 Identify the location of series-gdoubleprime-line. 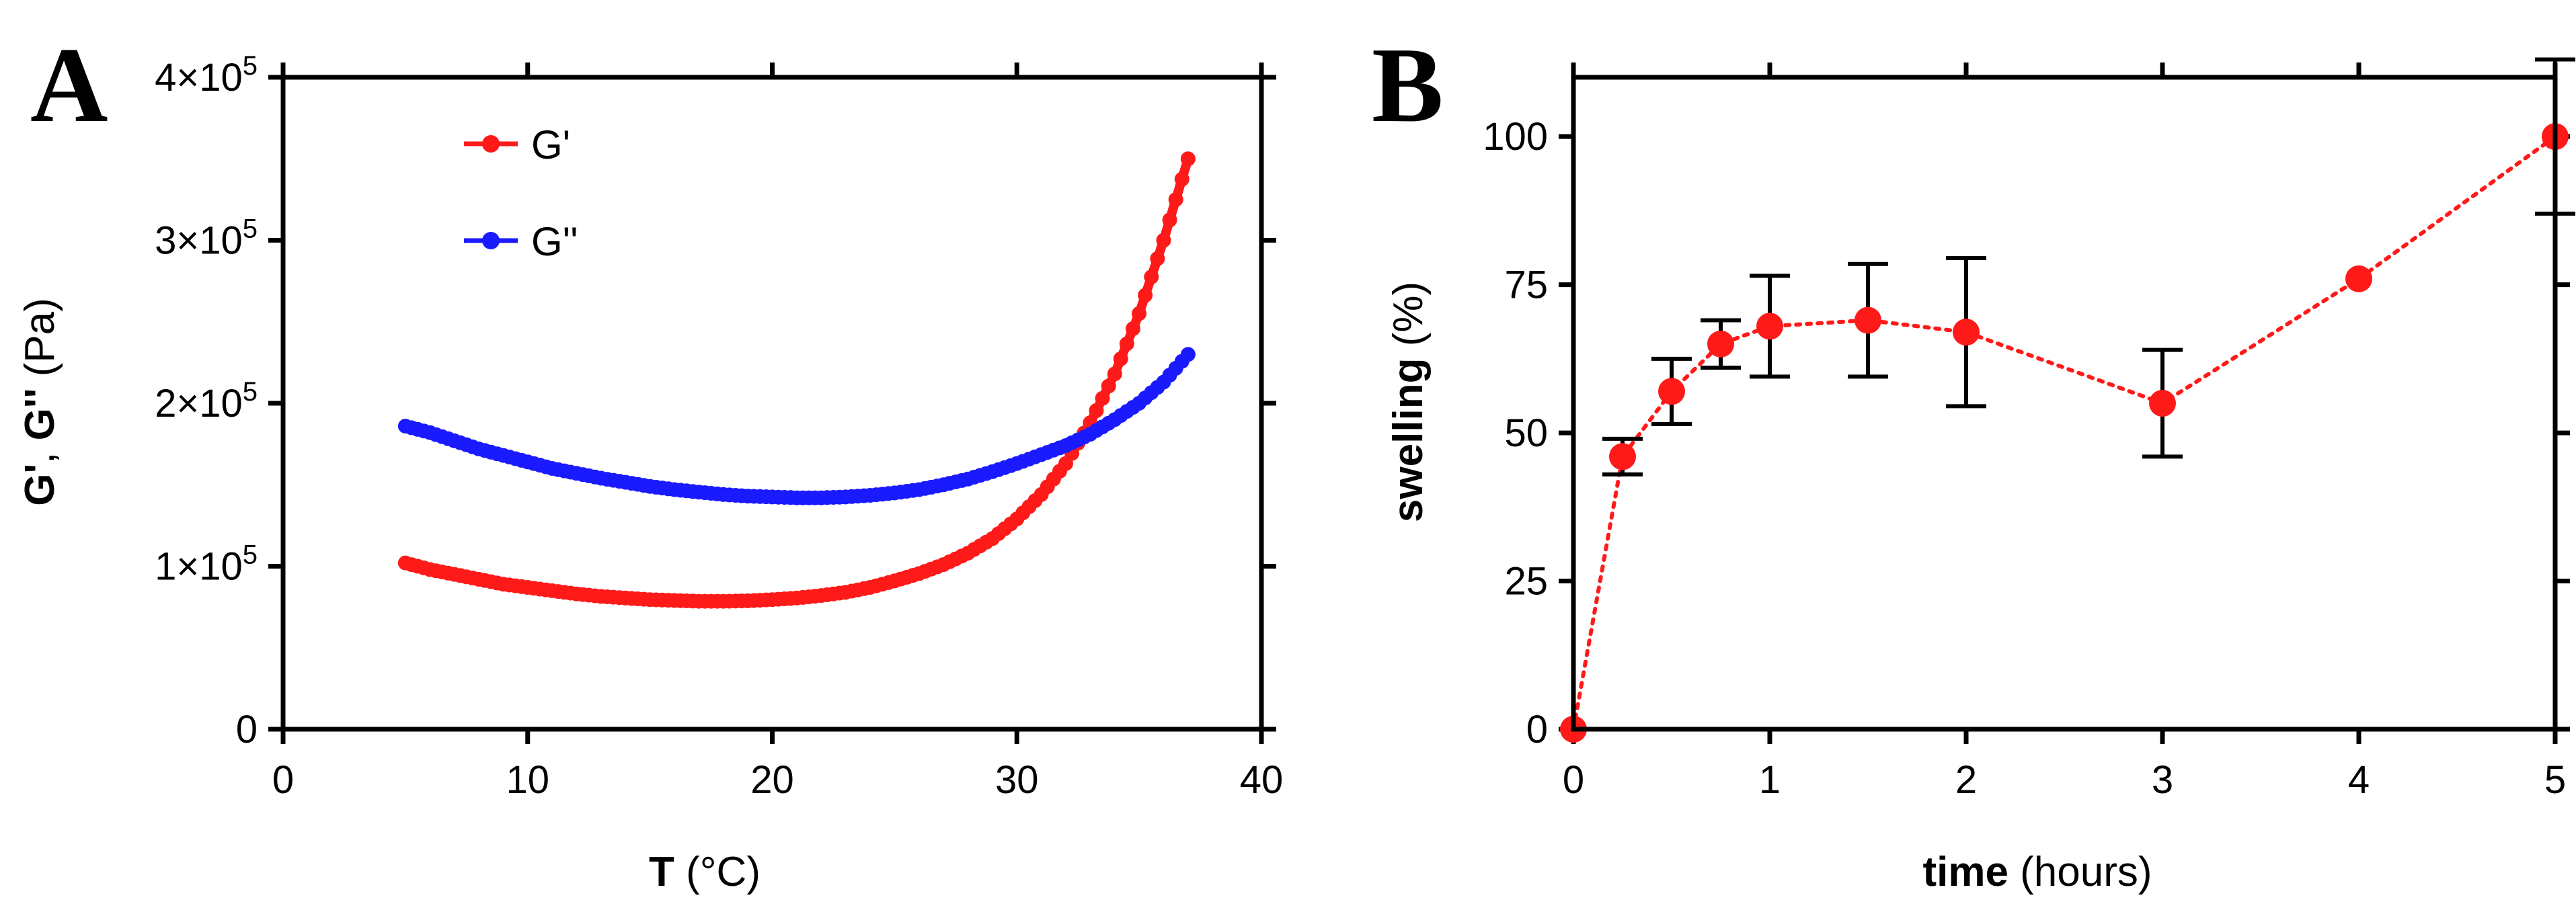
(798, 427).